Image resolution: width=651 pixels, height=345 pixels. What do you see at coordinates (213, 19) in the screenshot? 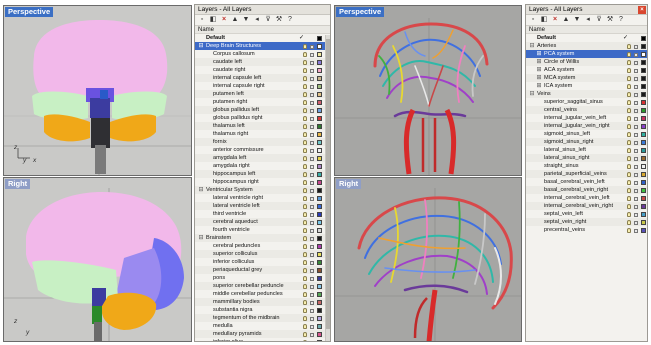
I see `new-sublayer-icon: ◧` at bounding box center [213, 19].